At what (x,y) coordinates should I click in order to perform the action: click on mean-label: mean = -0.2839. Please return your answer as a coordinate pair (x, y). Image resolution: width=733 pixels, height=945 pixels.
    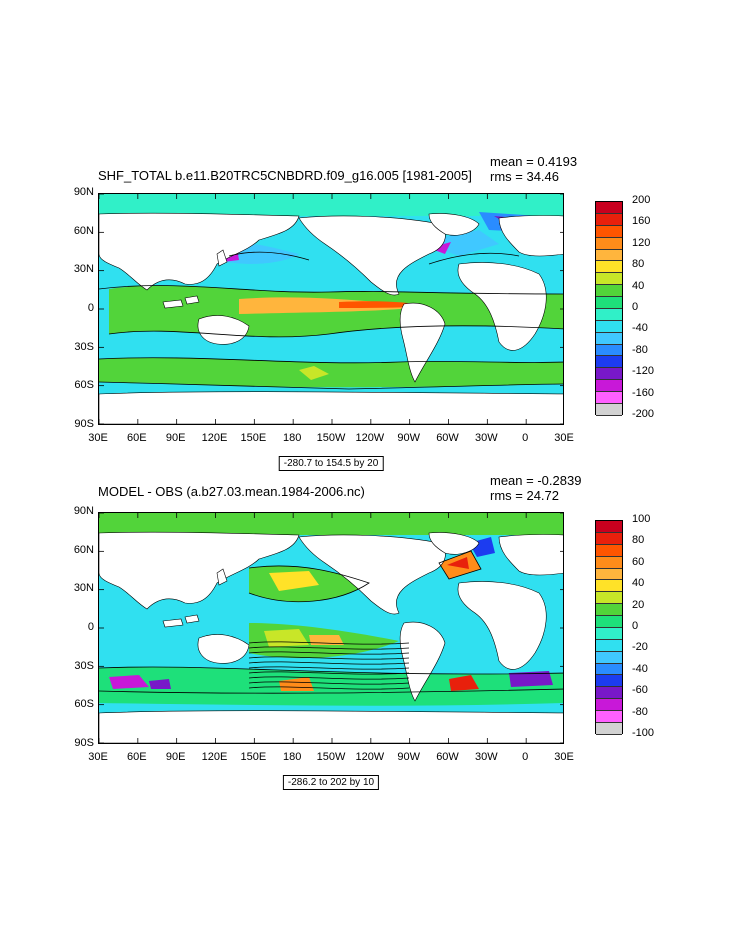
    Looking at the image, I should click on (536, 480).